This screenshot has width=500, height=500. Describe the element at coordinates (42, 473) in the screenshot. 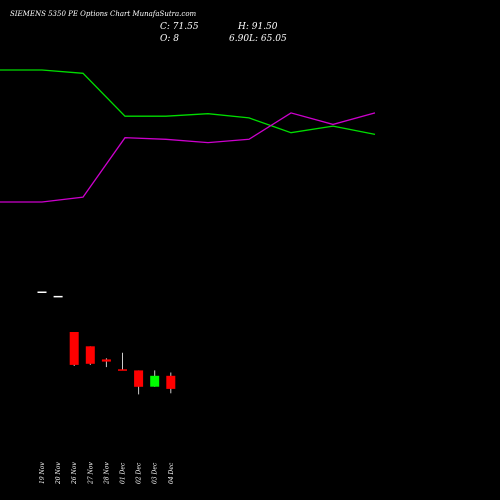

I see `x-tick-label: 19 Nov` at that location.